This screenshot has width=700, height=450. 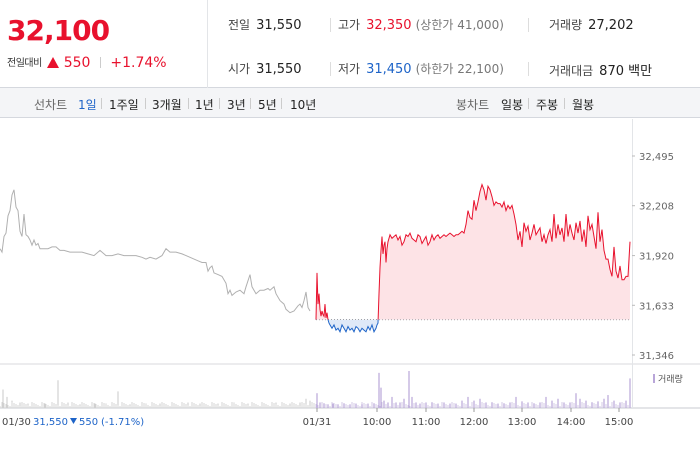 What do you see at coordinates (656, 306) in the screenshot?
I see `y-tick-label: 31,633` at bounding box center [656, 306].